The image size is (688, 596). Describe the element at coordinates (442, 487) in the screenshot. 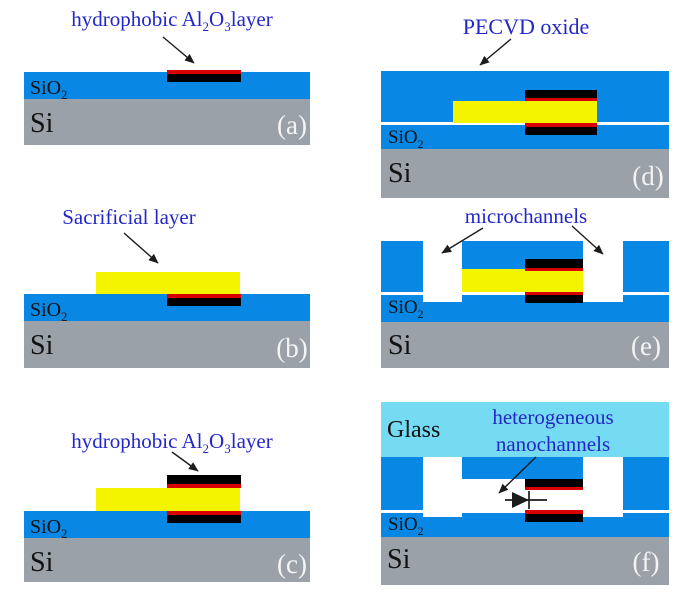

I see `channel-left` at that location.